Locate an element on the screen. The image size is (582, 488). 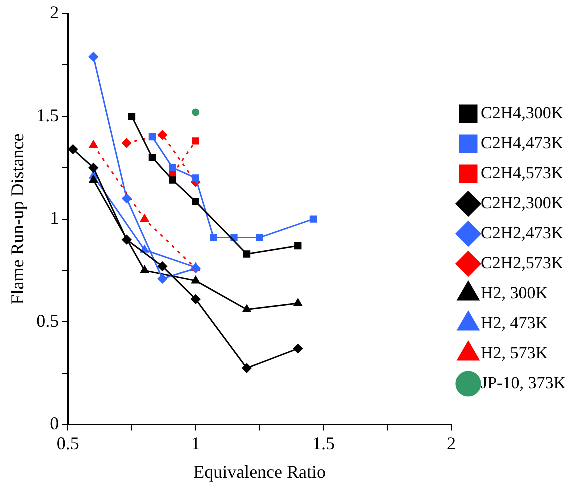
y-tick-label: 0.5 is located at coordinates (48, 320).